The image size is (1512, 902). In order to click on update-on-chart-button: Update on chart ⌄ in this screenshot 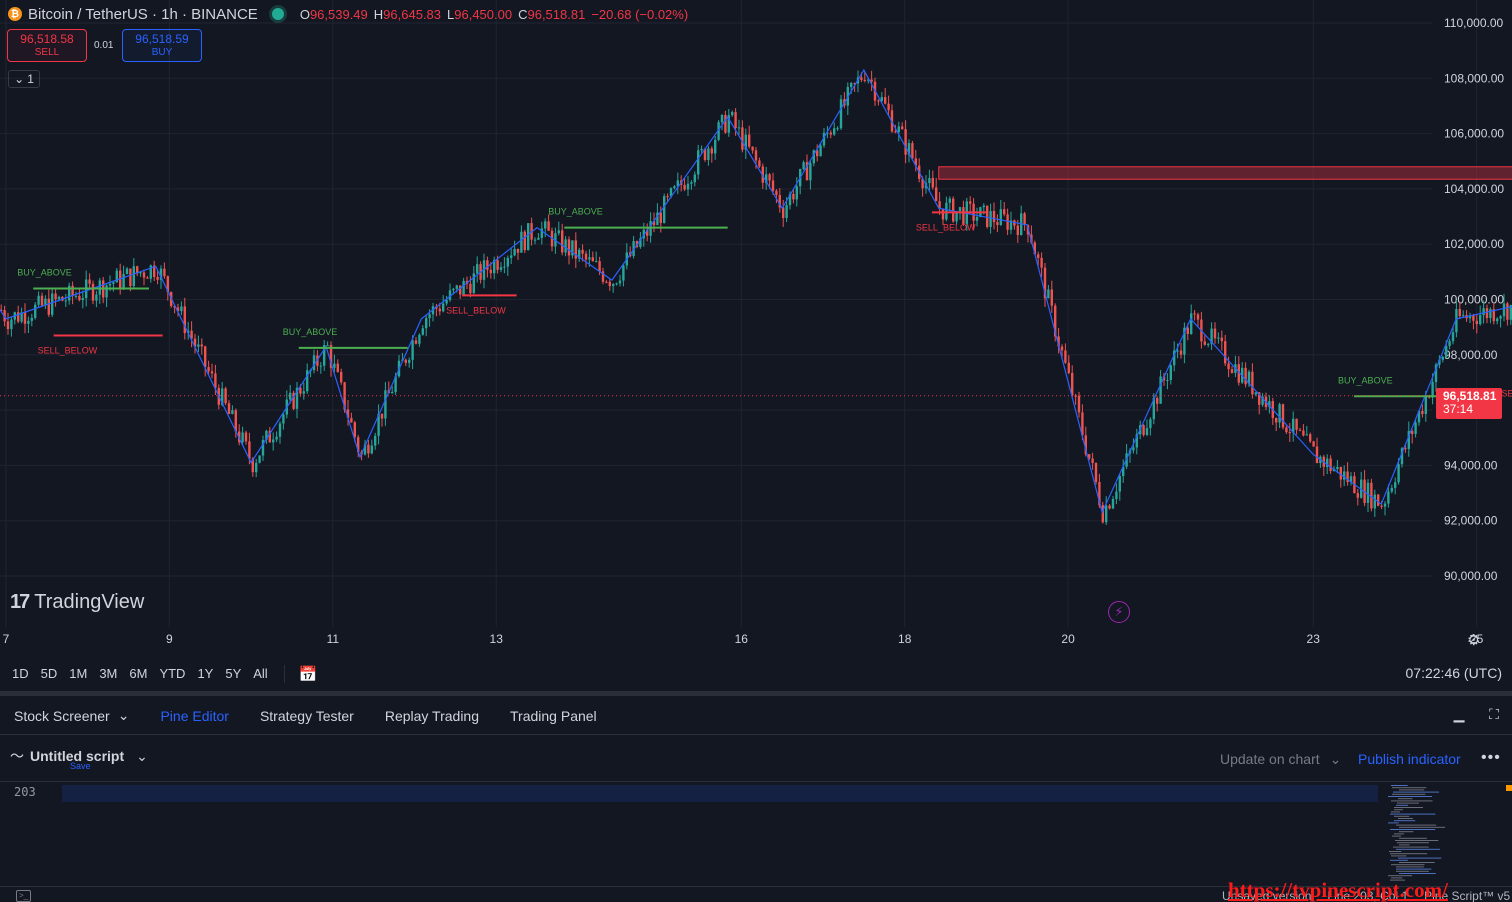, I will do `click(1280, 759)`.